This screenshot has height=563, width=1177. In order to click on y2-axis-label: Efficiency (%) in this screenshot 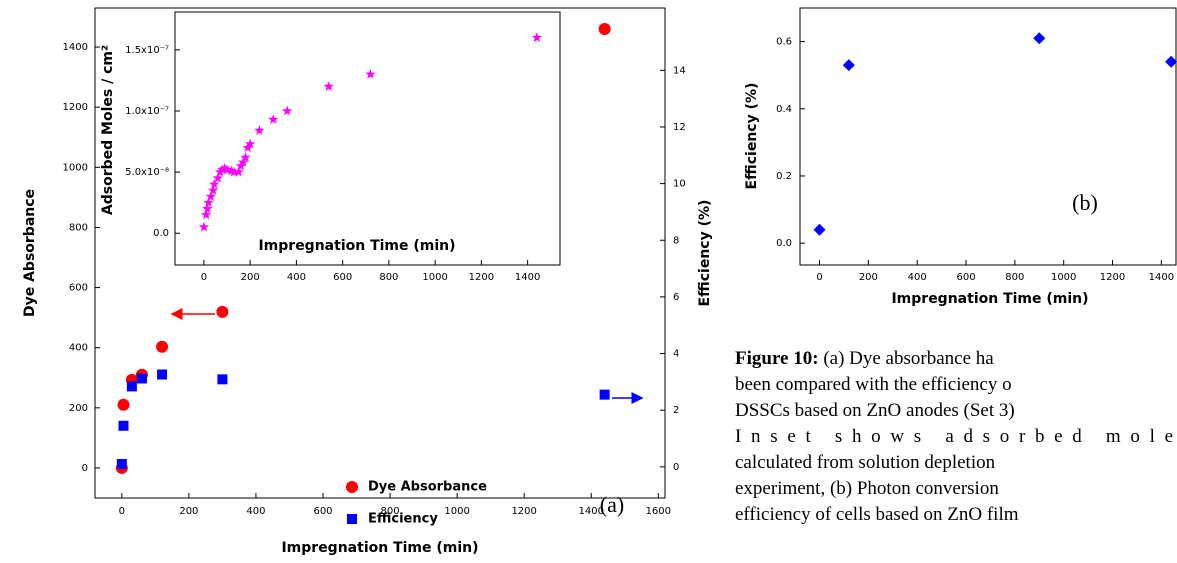, I will do `click(705, 253)`.